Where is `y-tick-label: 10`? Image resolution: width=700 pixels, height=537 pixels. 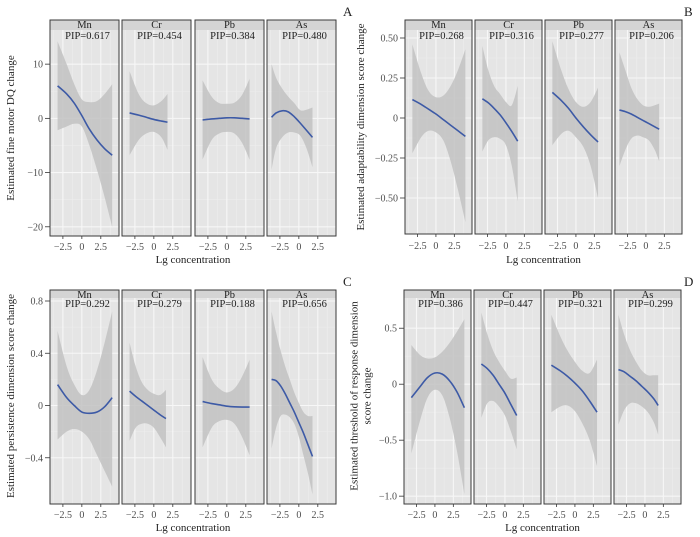
y-tick-label: 10 is located at coordinates (38, 65).